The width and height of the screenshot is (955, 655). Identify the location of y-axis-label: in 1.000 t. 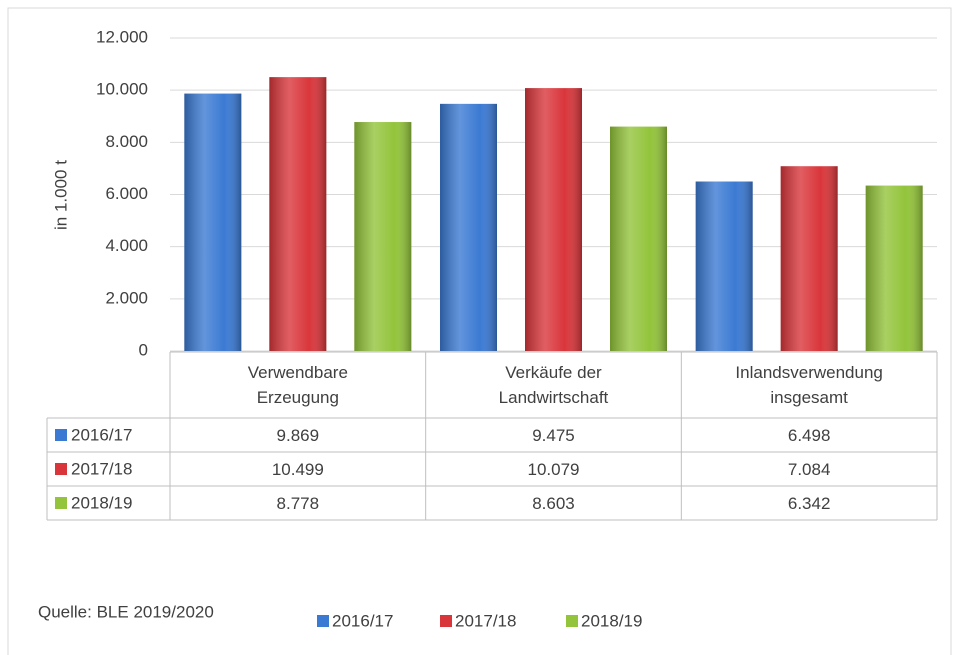
(60, 195).